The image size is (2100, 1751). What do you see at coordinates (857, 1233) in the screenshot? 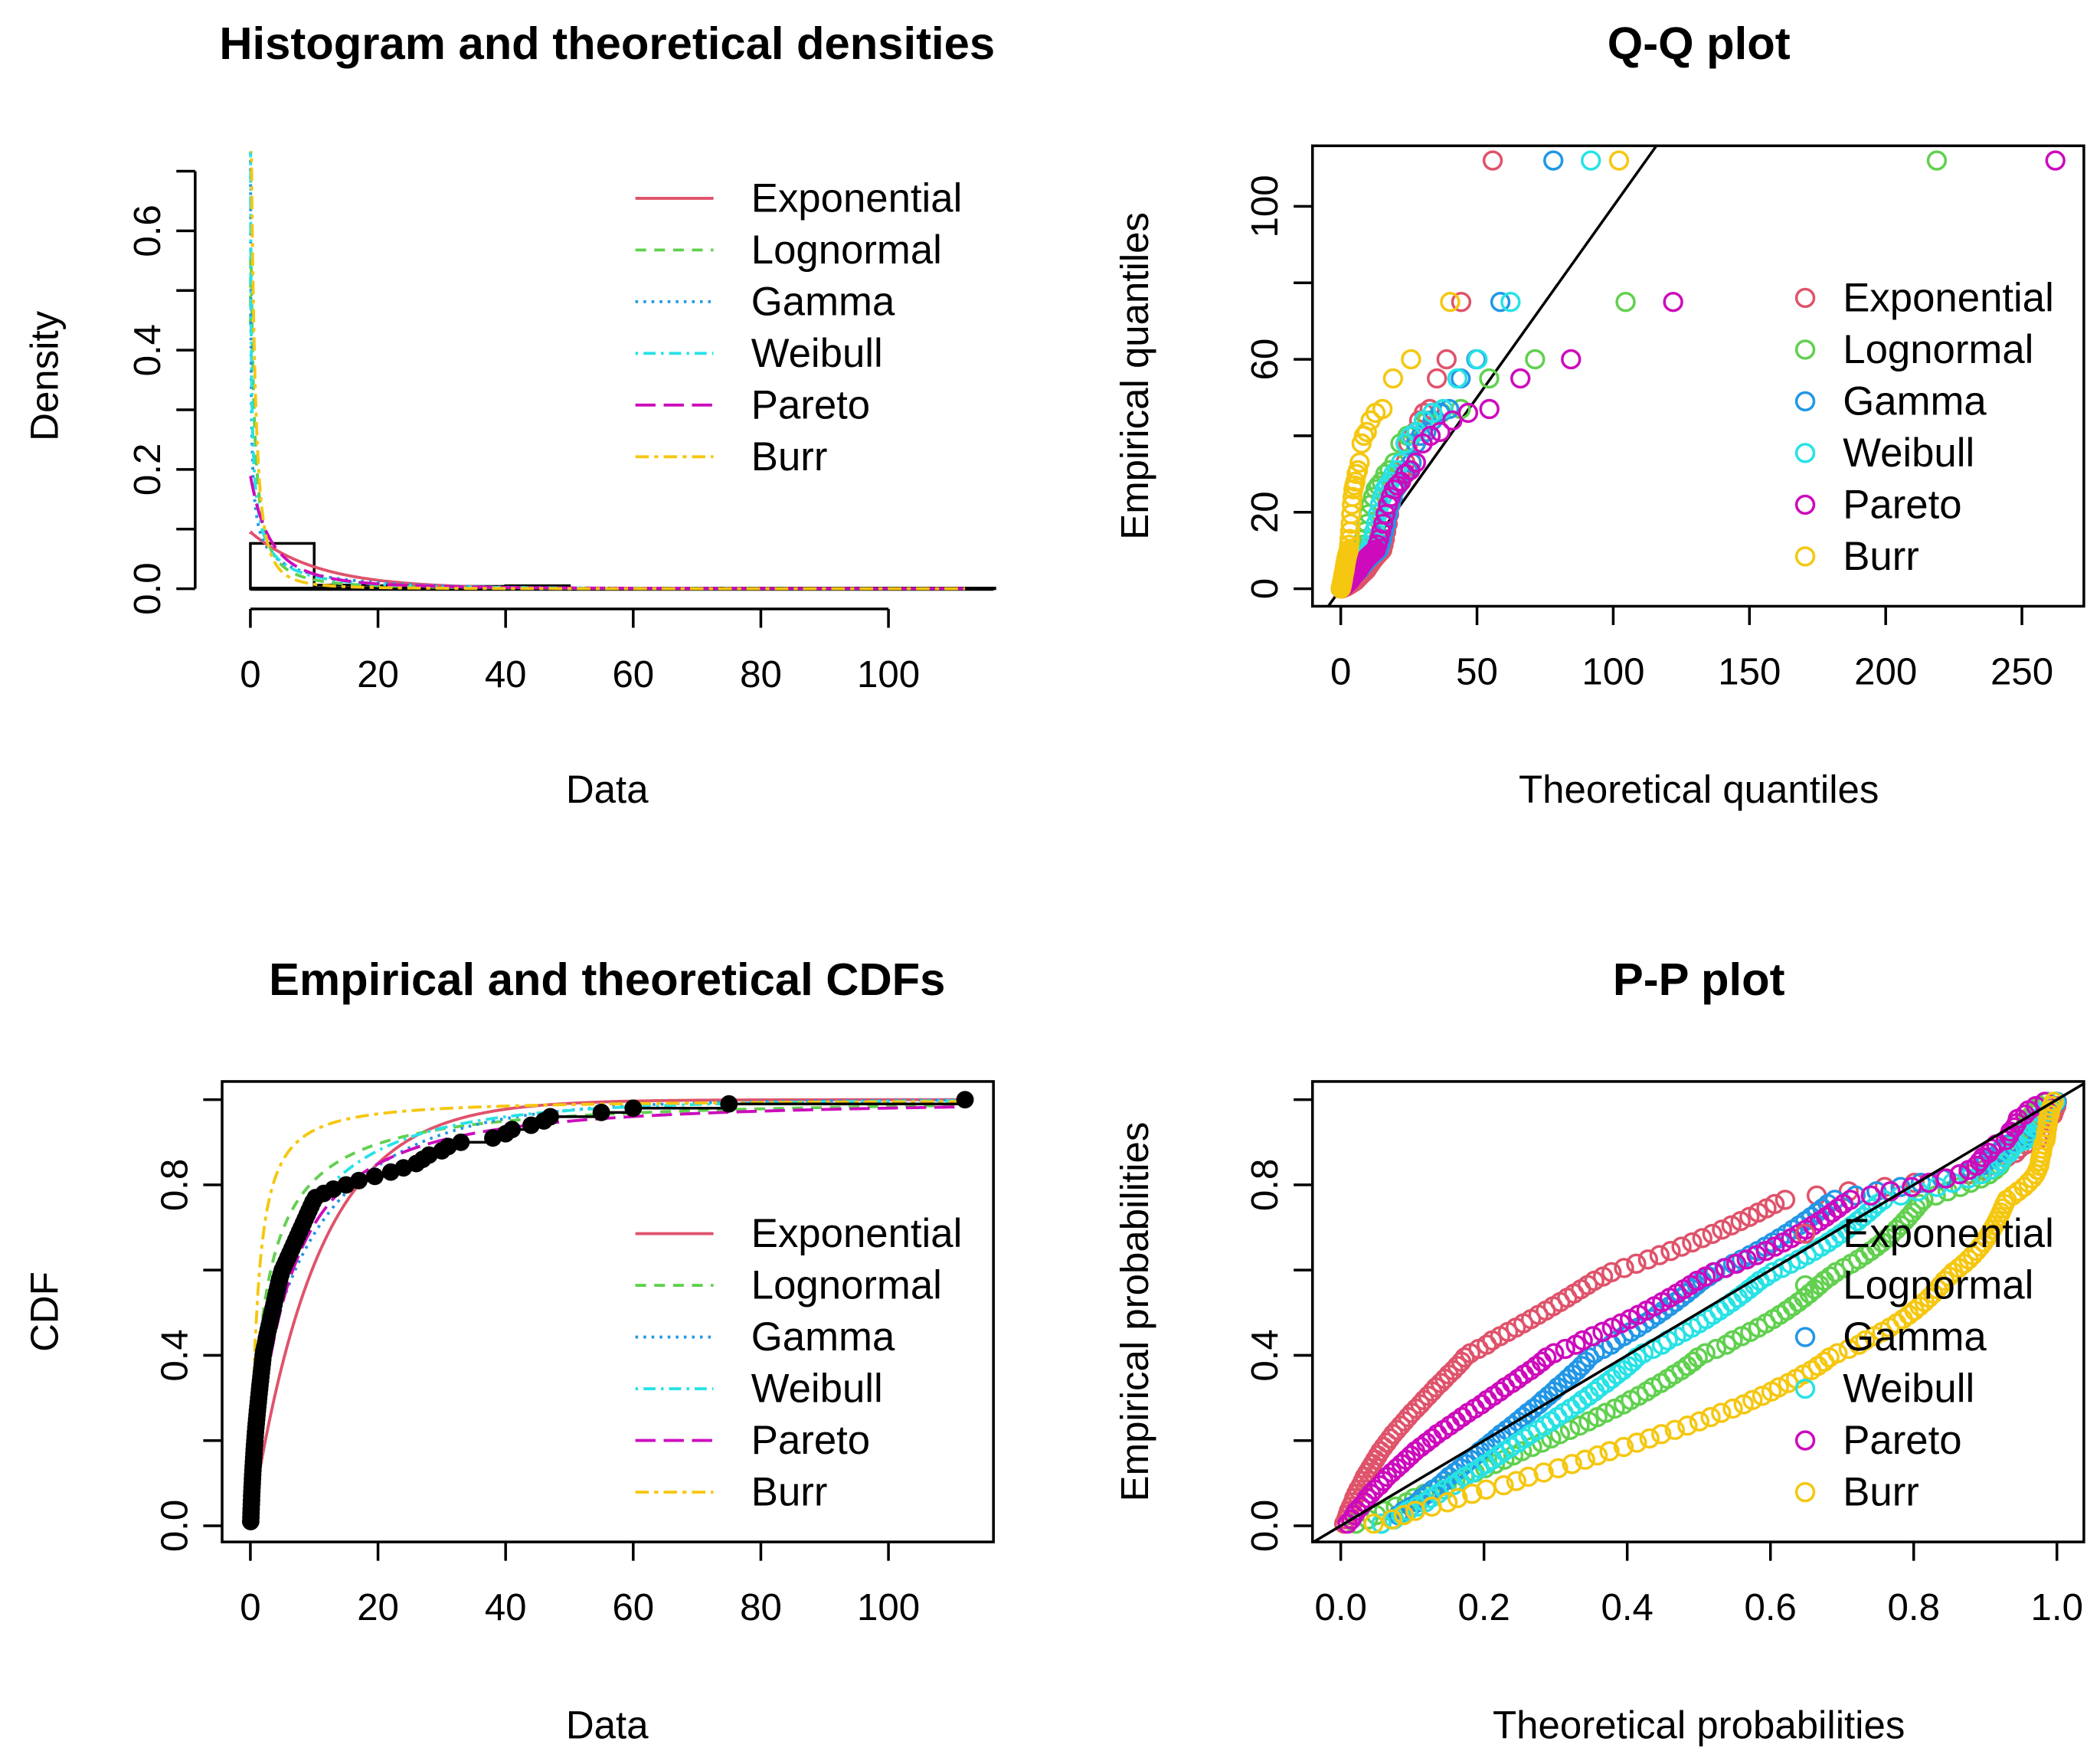
I see `legend-label: Exponential` at bounding box center [857, 1233].